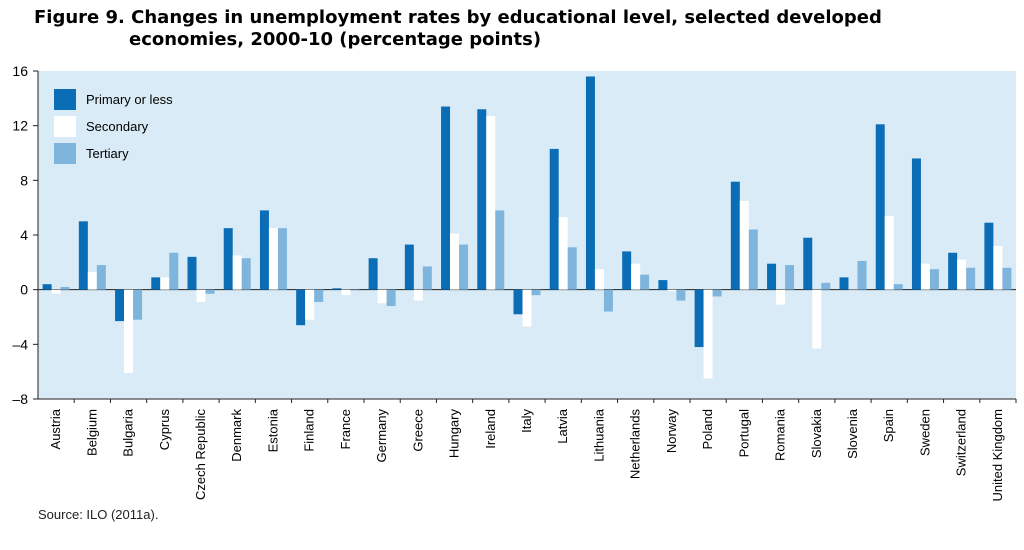  I want to click on x-tick-label: Bulgaria, so click(128, 432).